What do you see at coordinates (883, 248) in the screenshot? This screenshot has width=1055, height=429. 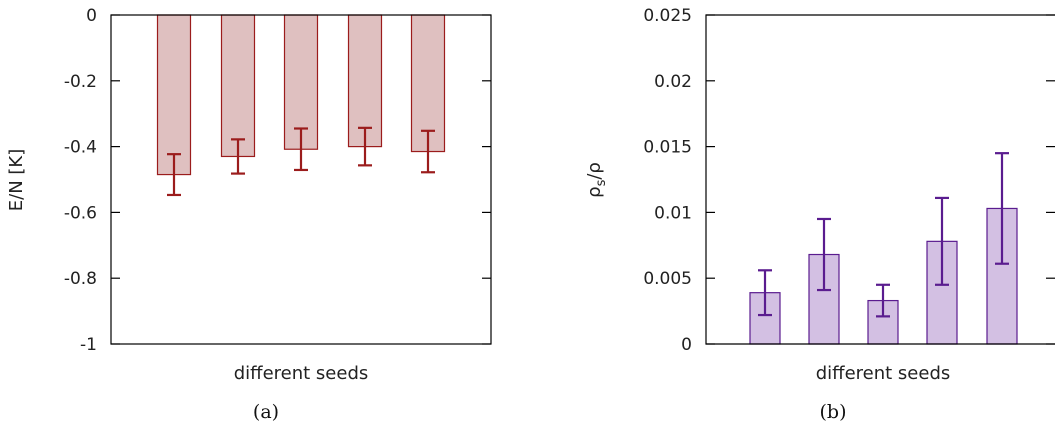 I see `bars-group-b` at bounding box center [883, 248].